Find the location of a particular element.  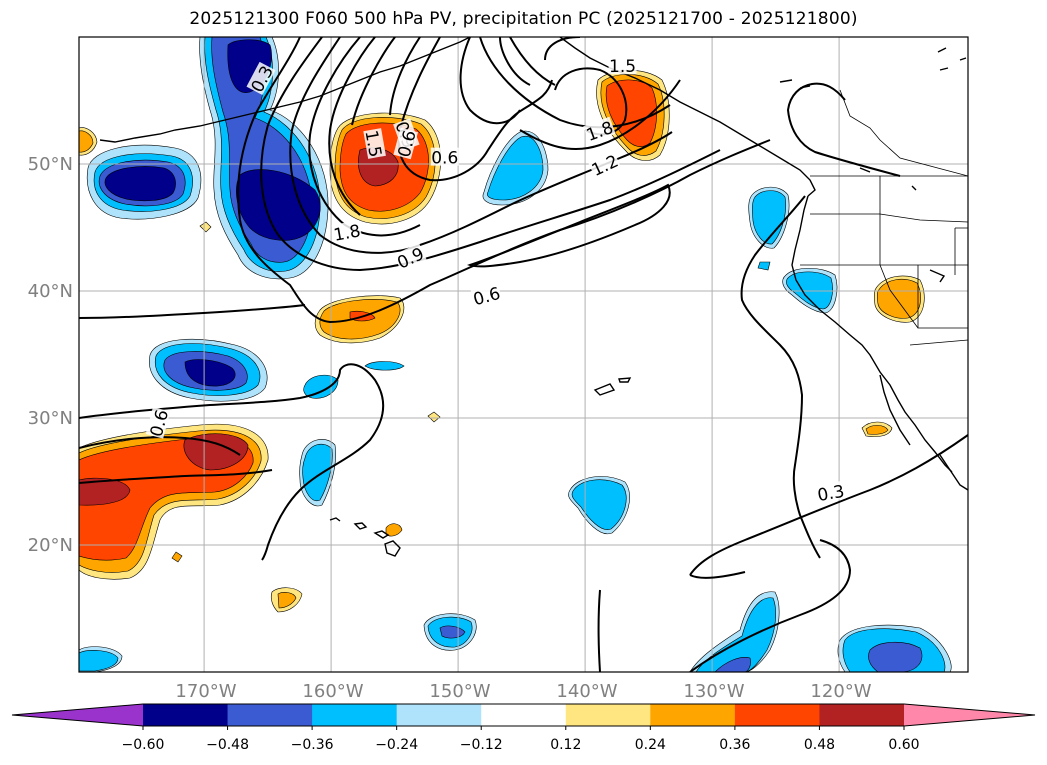

colorbar-extend-high is located at coordinates (969, 715).